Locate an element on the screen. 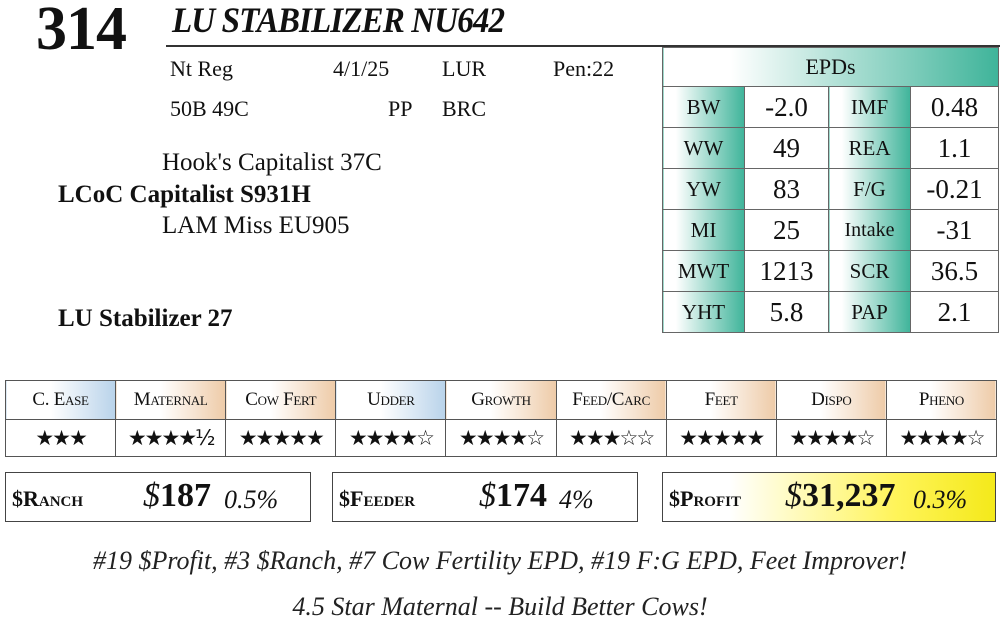 The image size is (1000, 639). epd-row: BW -2.0 IMF 0.48 is located at coordinates (830, 107).